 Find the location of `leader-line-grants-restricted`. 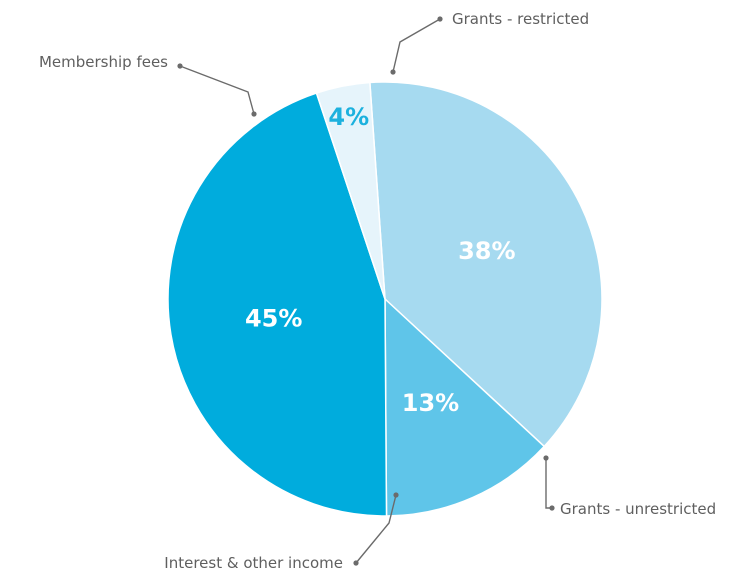

leader-line-grants-restricted is located at coordinates (416, 45).